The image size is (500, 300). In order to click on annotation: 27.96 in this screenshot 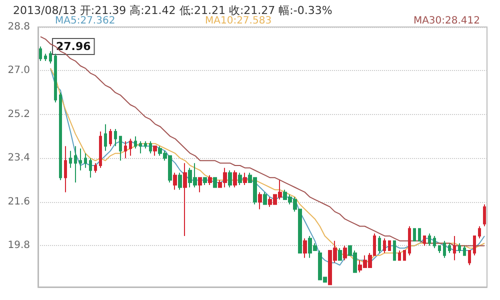, I will do `click(74, 46)`.